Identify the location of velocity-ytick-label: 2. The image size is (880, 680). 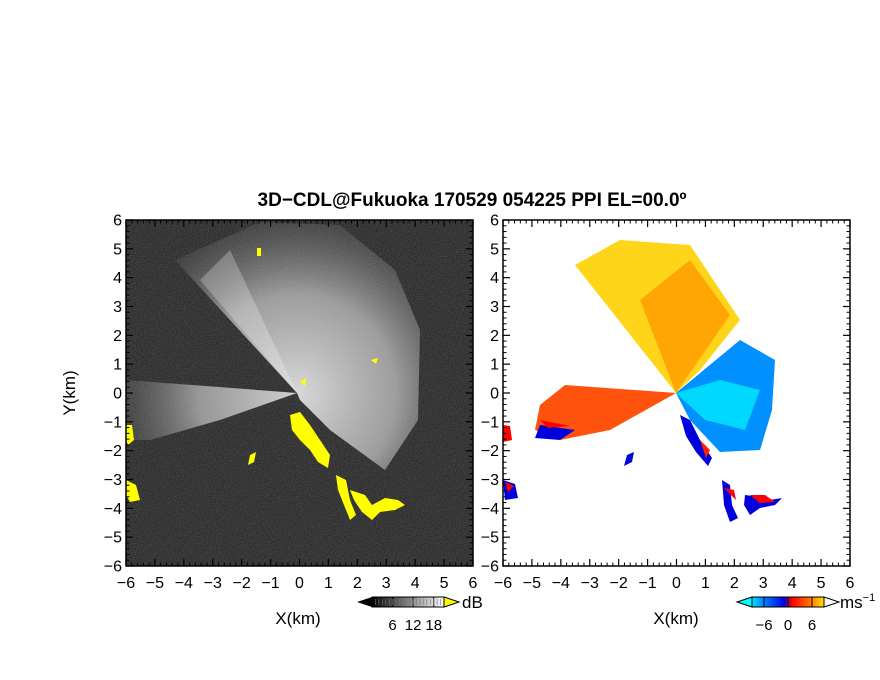
(494, 336).